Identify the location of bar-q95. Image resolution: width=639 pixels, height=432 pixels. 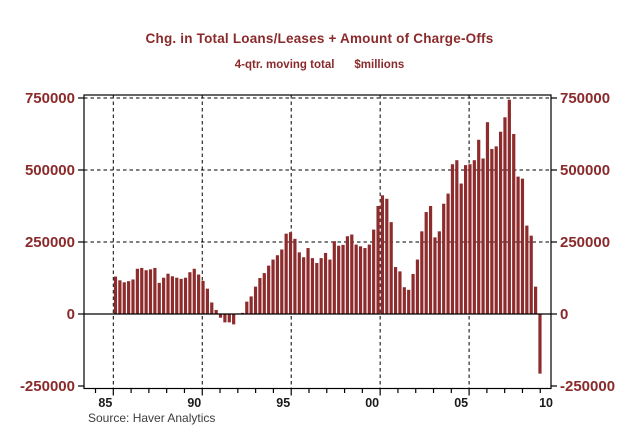
(531, 274).